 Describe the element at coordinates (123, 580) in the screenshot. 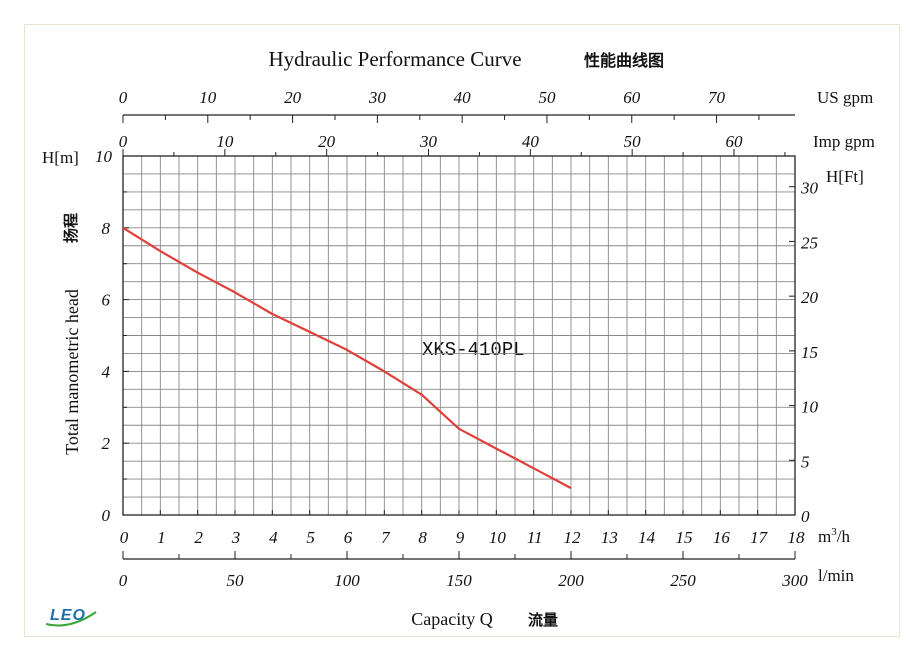

I see `x-tick-label-lmin: 0` at that location.